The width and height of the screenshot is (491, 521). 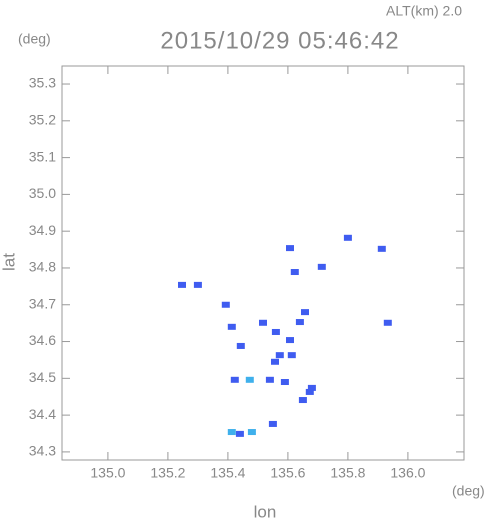 What do you see at coordinates (42, 156) in the screenshot?
I see `y-tick-label: 35.1` at bounding box center [42, 156].